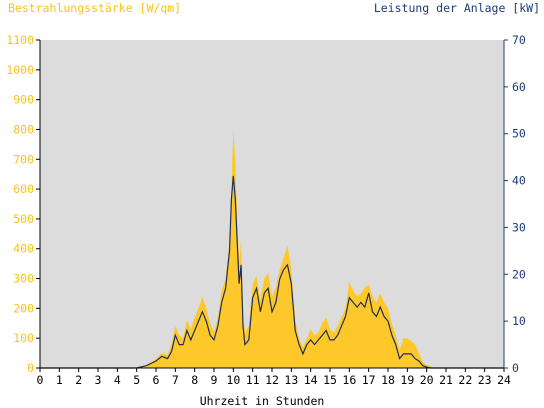 Image resolution: width=544 pixels, height=408 pixels. Describe the element at coordinates (59, 380) in the screenshot. I see `x-tick-label: 1` at that location.